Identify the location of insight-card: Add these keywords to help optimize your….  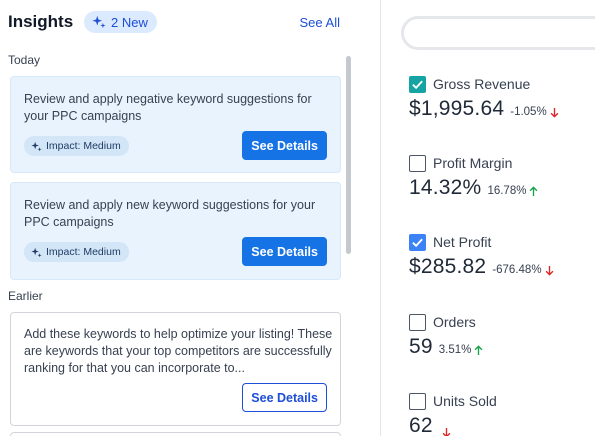
(175, 369).